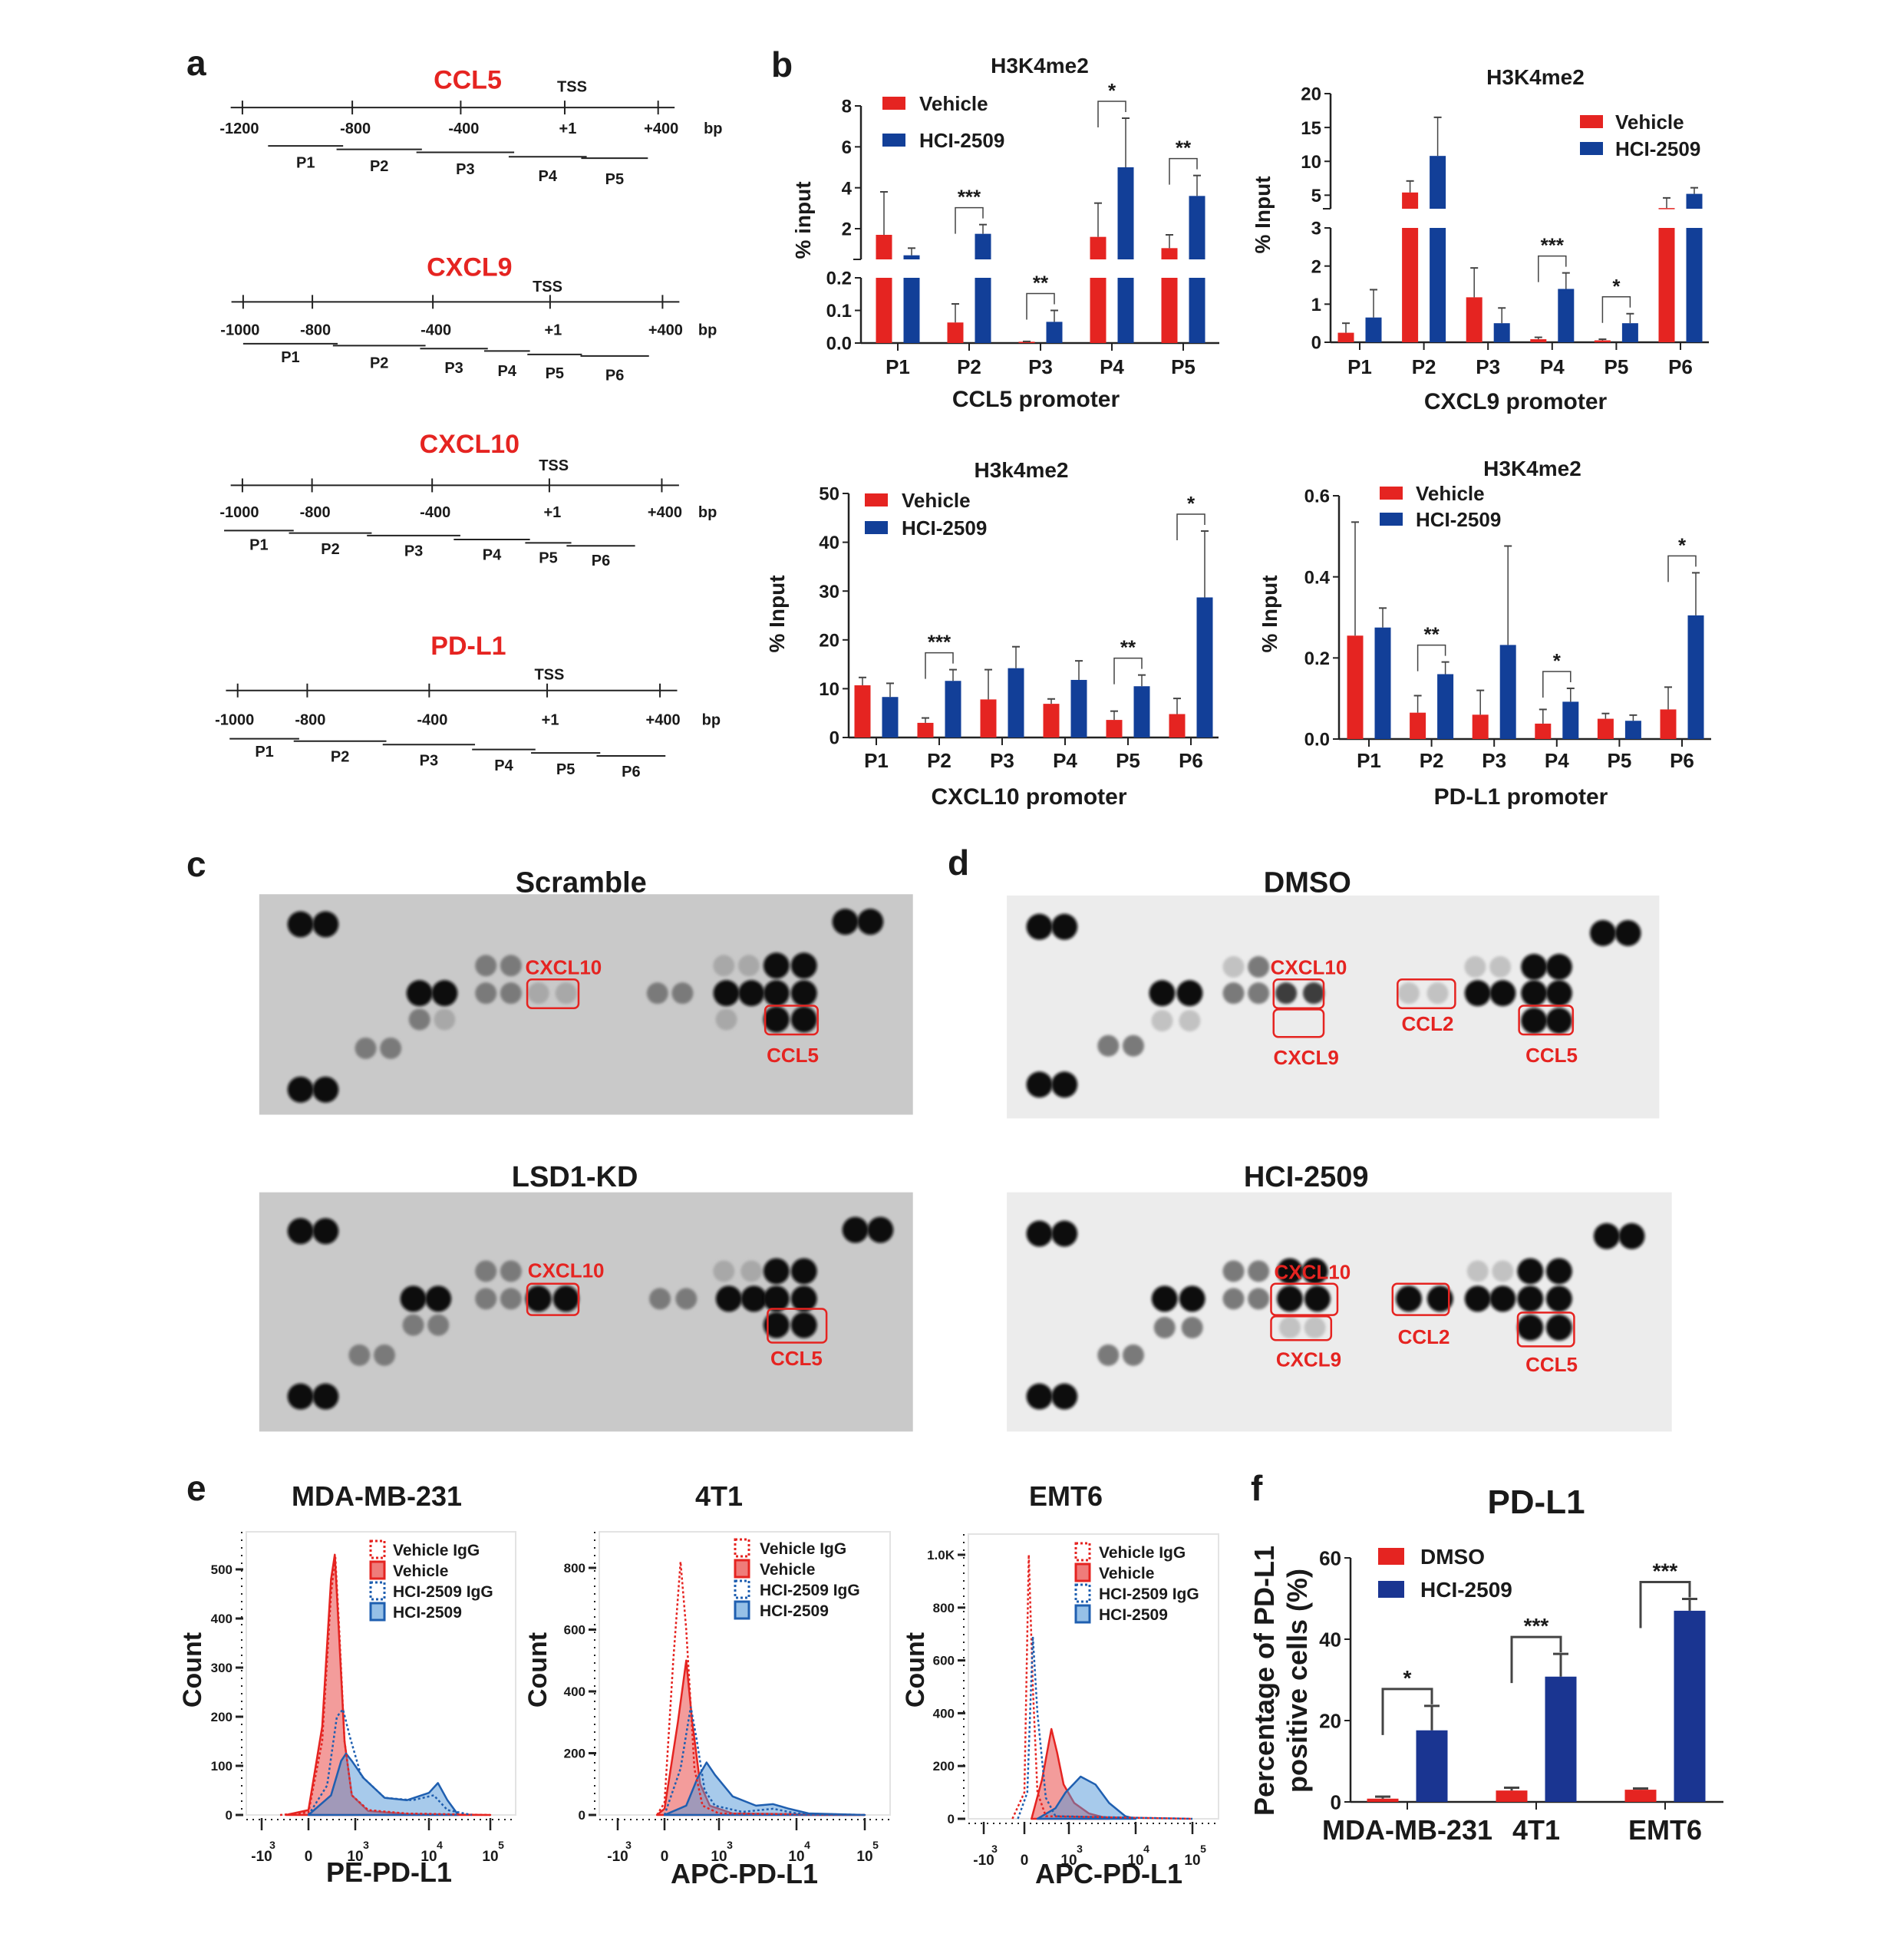  I want to click on x-axis-label: CXCL9 promoter, so click(1516, 401).